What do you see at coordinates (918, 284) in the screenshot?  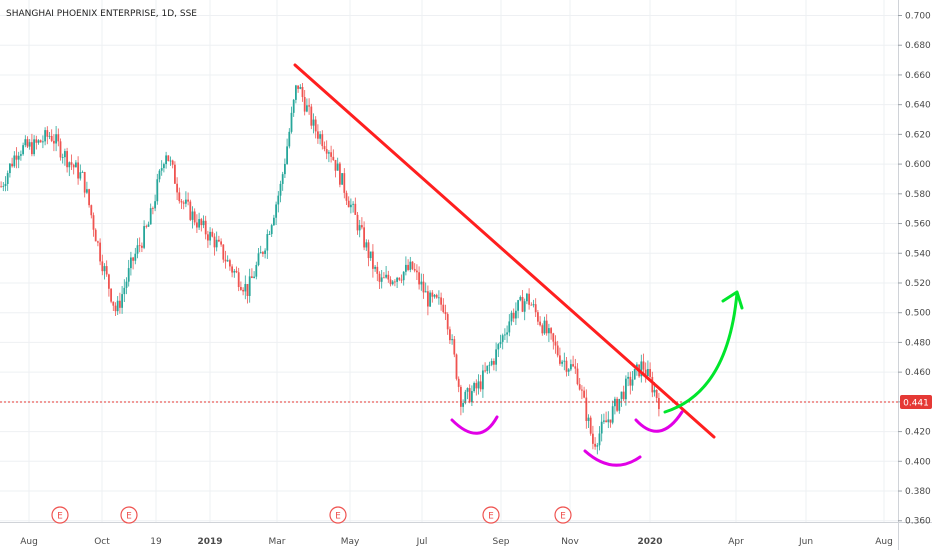 I see `y-tick-label: 0.520` at bounding box center [918, 284].